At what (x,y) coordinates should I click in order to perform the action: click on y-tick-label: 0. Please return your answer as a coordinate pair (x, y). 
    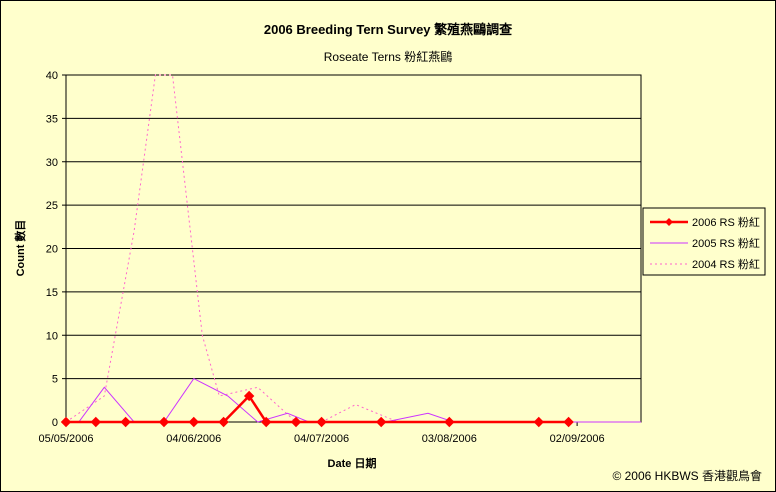
    Looking at the image, I should click on (55, 423).